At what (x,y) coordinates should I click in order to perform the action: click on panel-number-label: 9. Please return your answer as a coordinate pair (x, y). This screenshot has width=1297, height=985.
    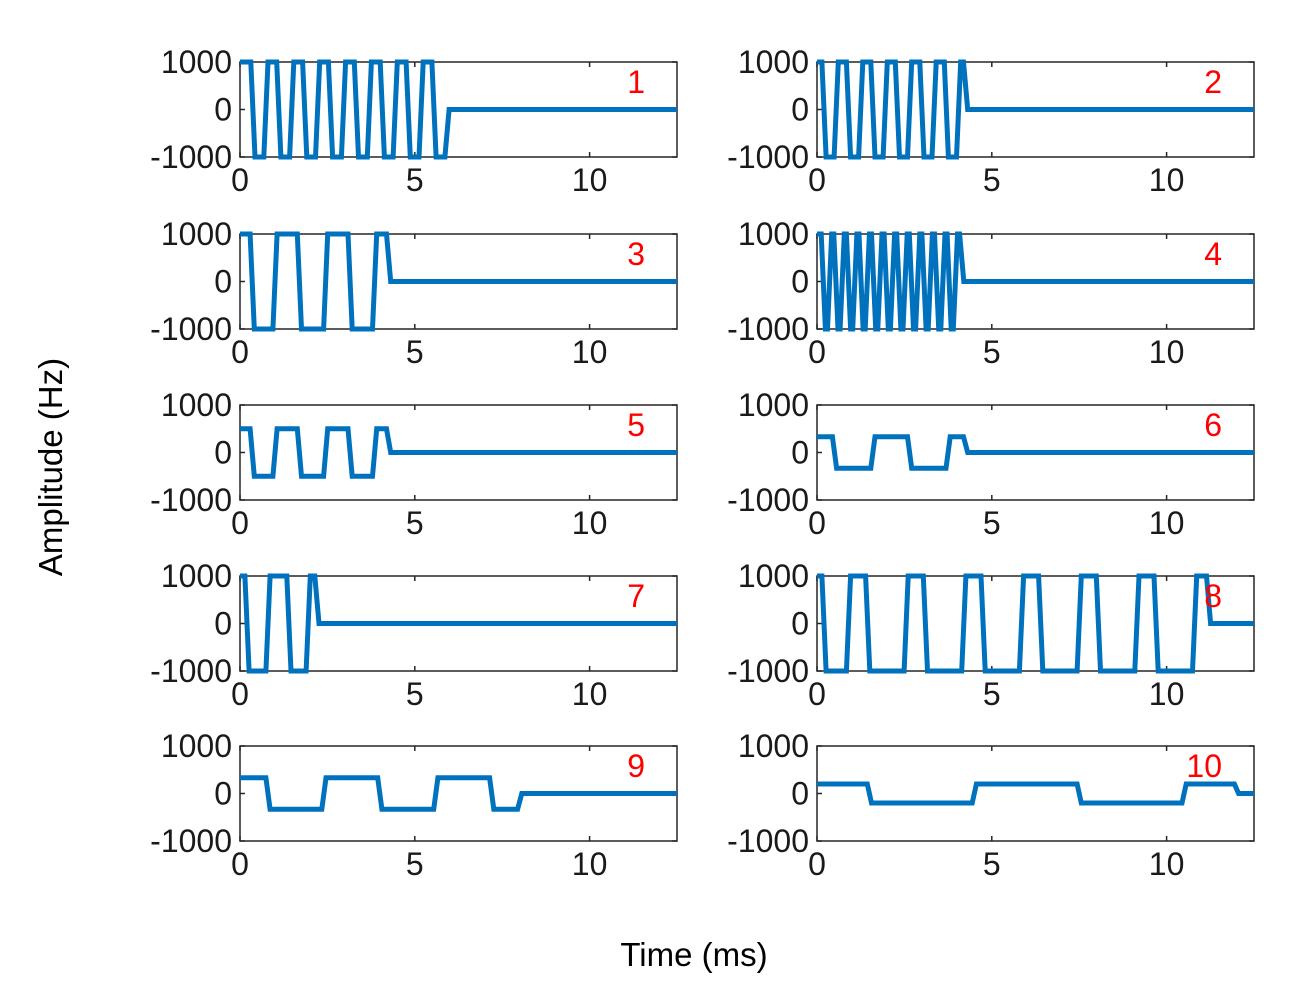
    Looking at the image, I should click on (636, 766).